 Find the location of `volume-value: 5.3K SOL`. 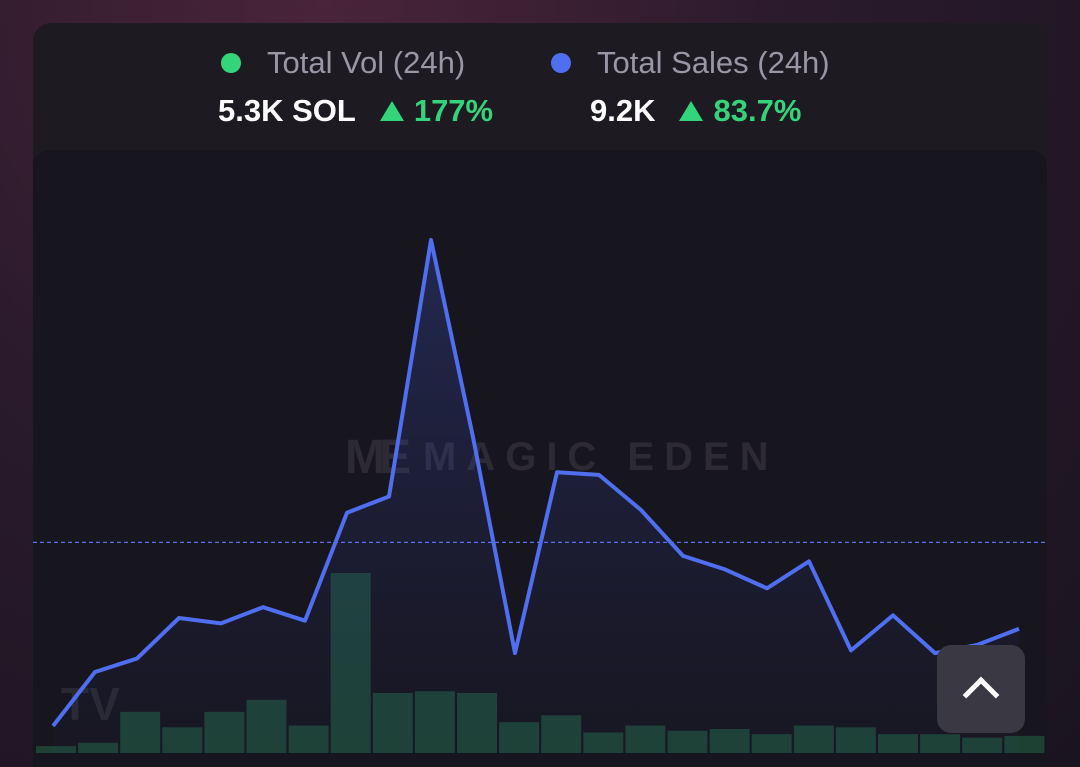

volume-value: 5.3K SOL is located at coordinates (287, 110).